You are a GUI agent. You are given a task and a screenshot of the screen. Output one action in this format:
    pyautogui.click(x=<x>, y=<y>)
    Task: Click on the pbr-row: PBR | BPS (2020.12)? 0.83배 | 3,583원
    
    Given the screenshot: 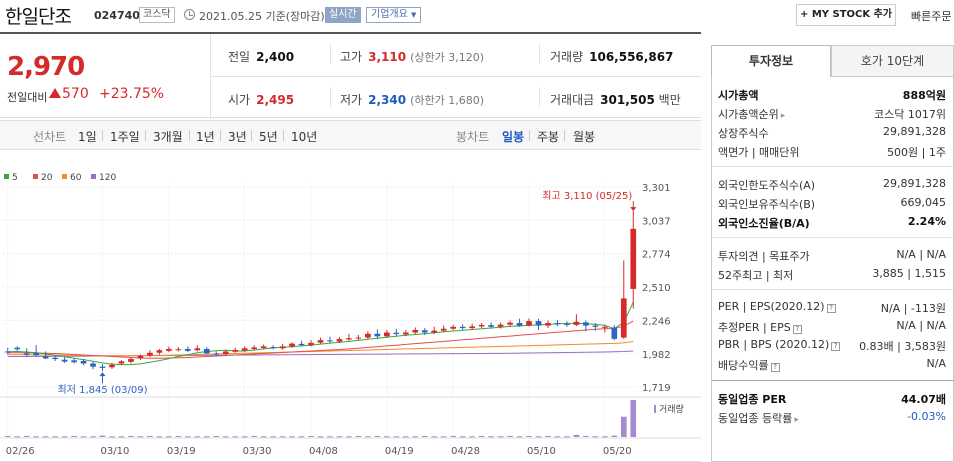 What is the action you would take?
    pyautogui.click(x=832, y=347)
    